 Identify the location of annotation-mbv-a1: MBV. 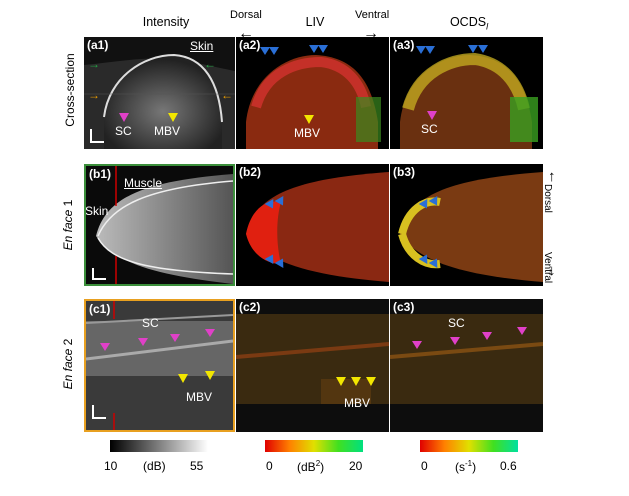
(167, 131).